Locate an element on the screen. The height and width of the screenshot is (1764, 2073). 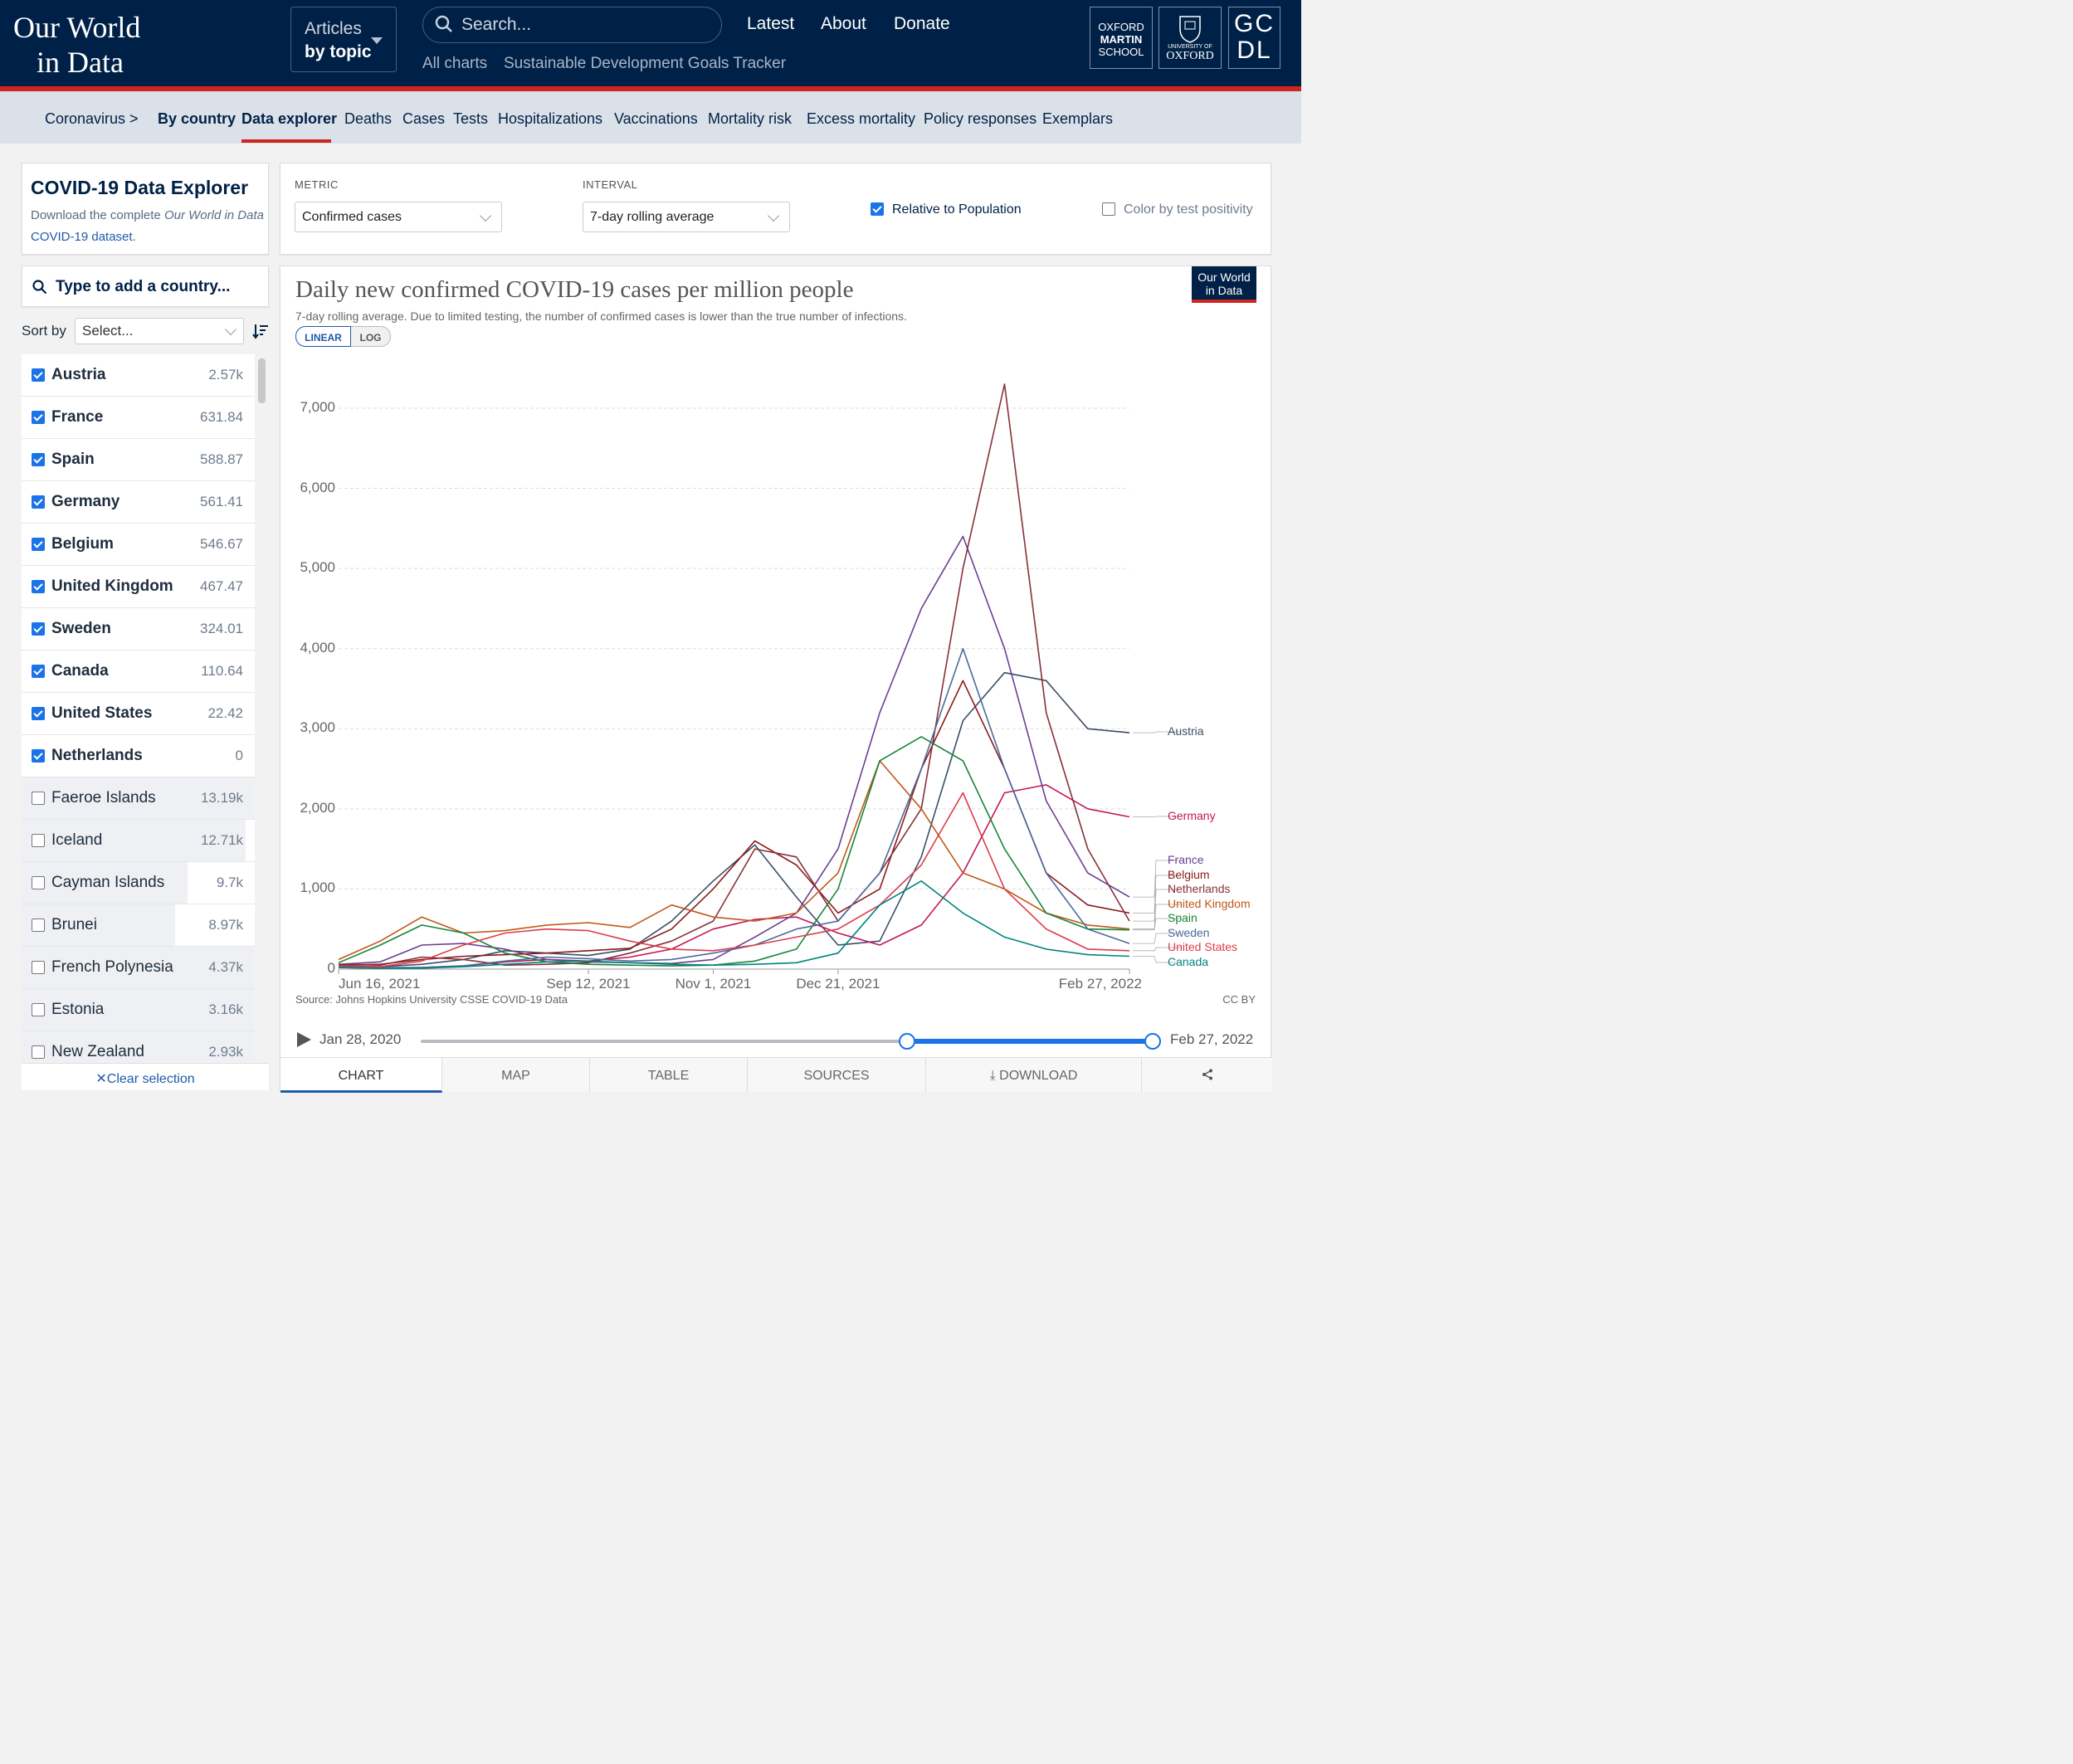
secnav-hospitalizations: Hospitalizations is located at coordinates (550, 118).